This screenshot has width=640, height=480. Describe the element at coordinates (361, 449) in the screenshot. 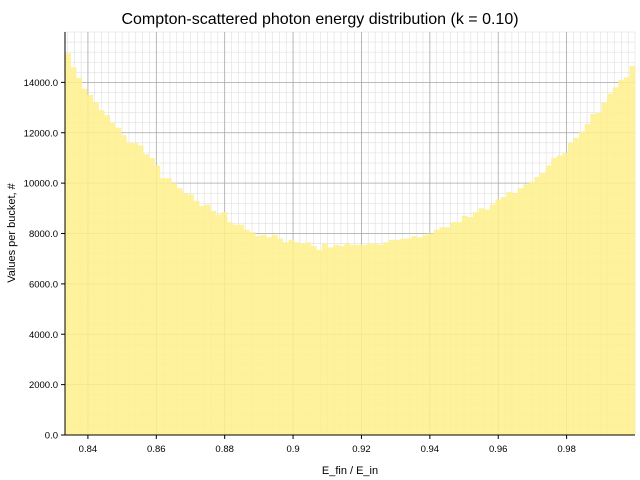

I see `x-tick-label: 0.92` at that location.